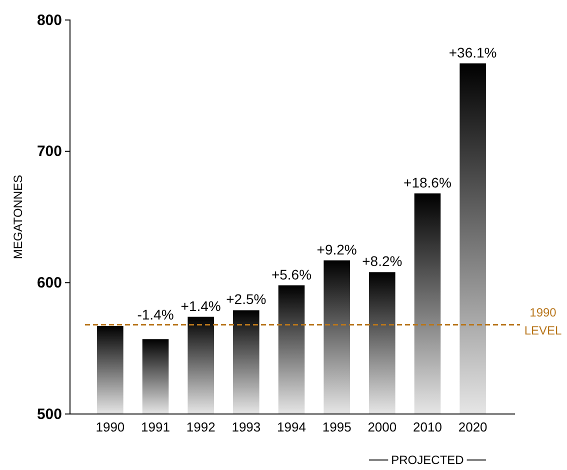 The width and height of the screenshot is (567, 470). What do you see at coordinates (291, 274) in the screenshot?
I see `annotation: +5.6%` at bounding box center [291, 274].